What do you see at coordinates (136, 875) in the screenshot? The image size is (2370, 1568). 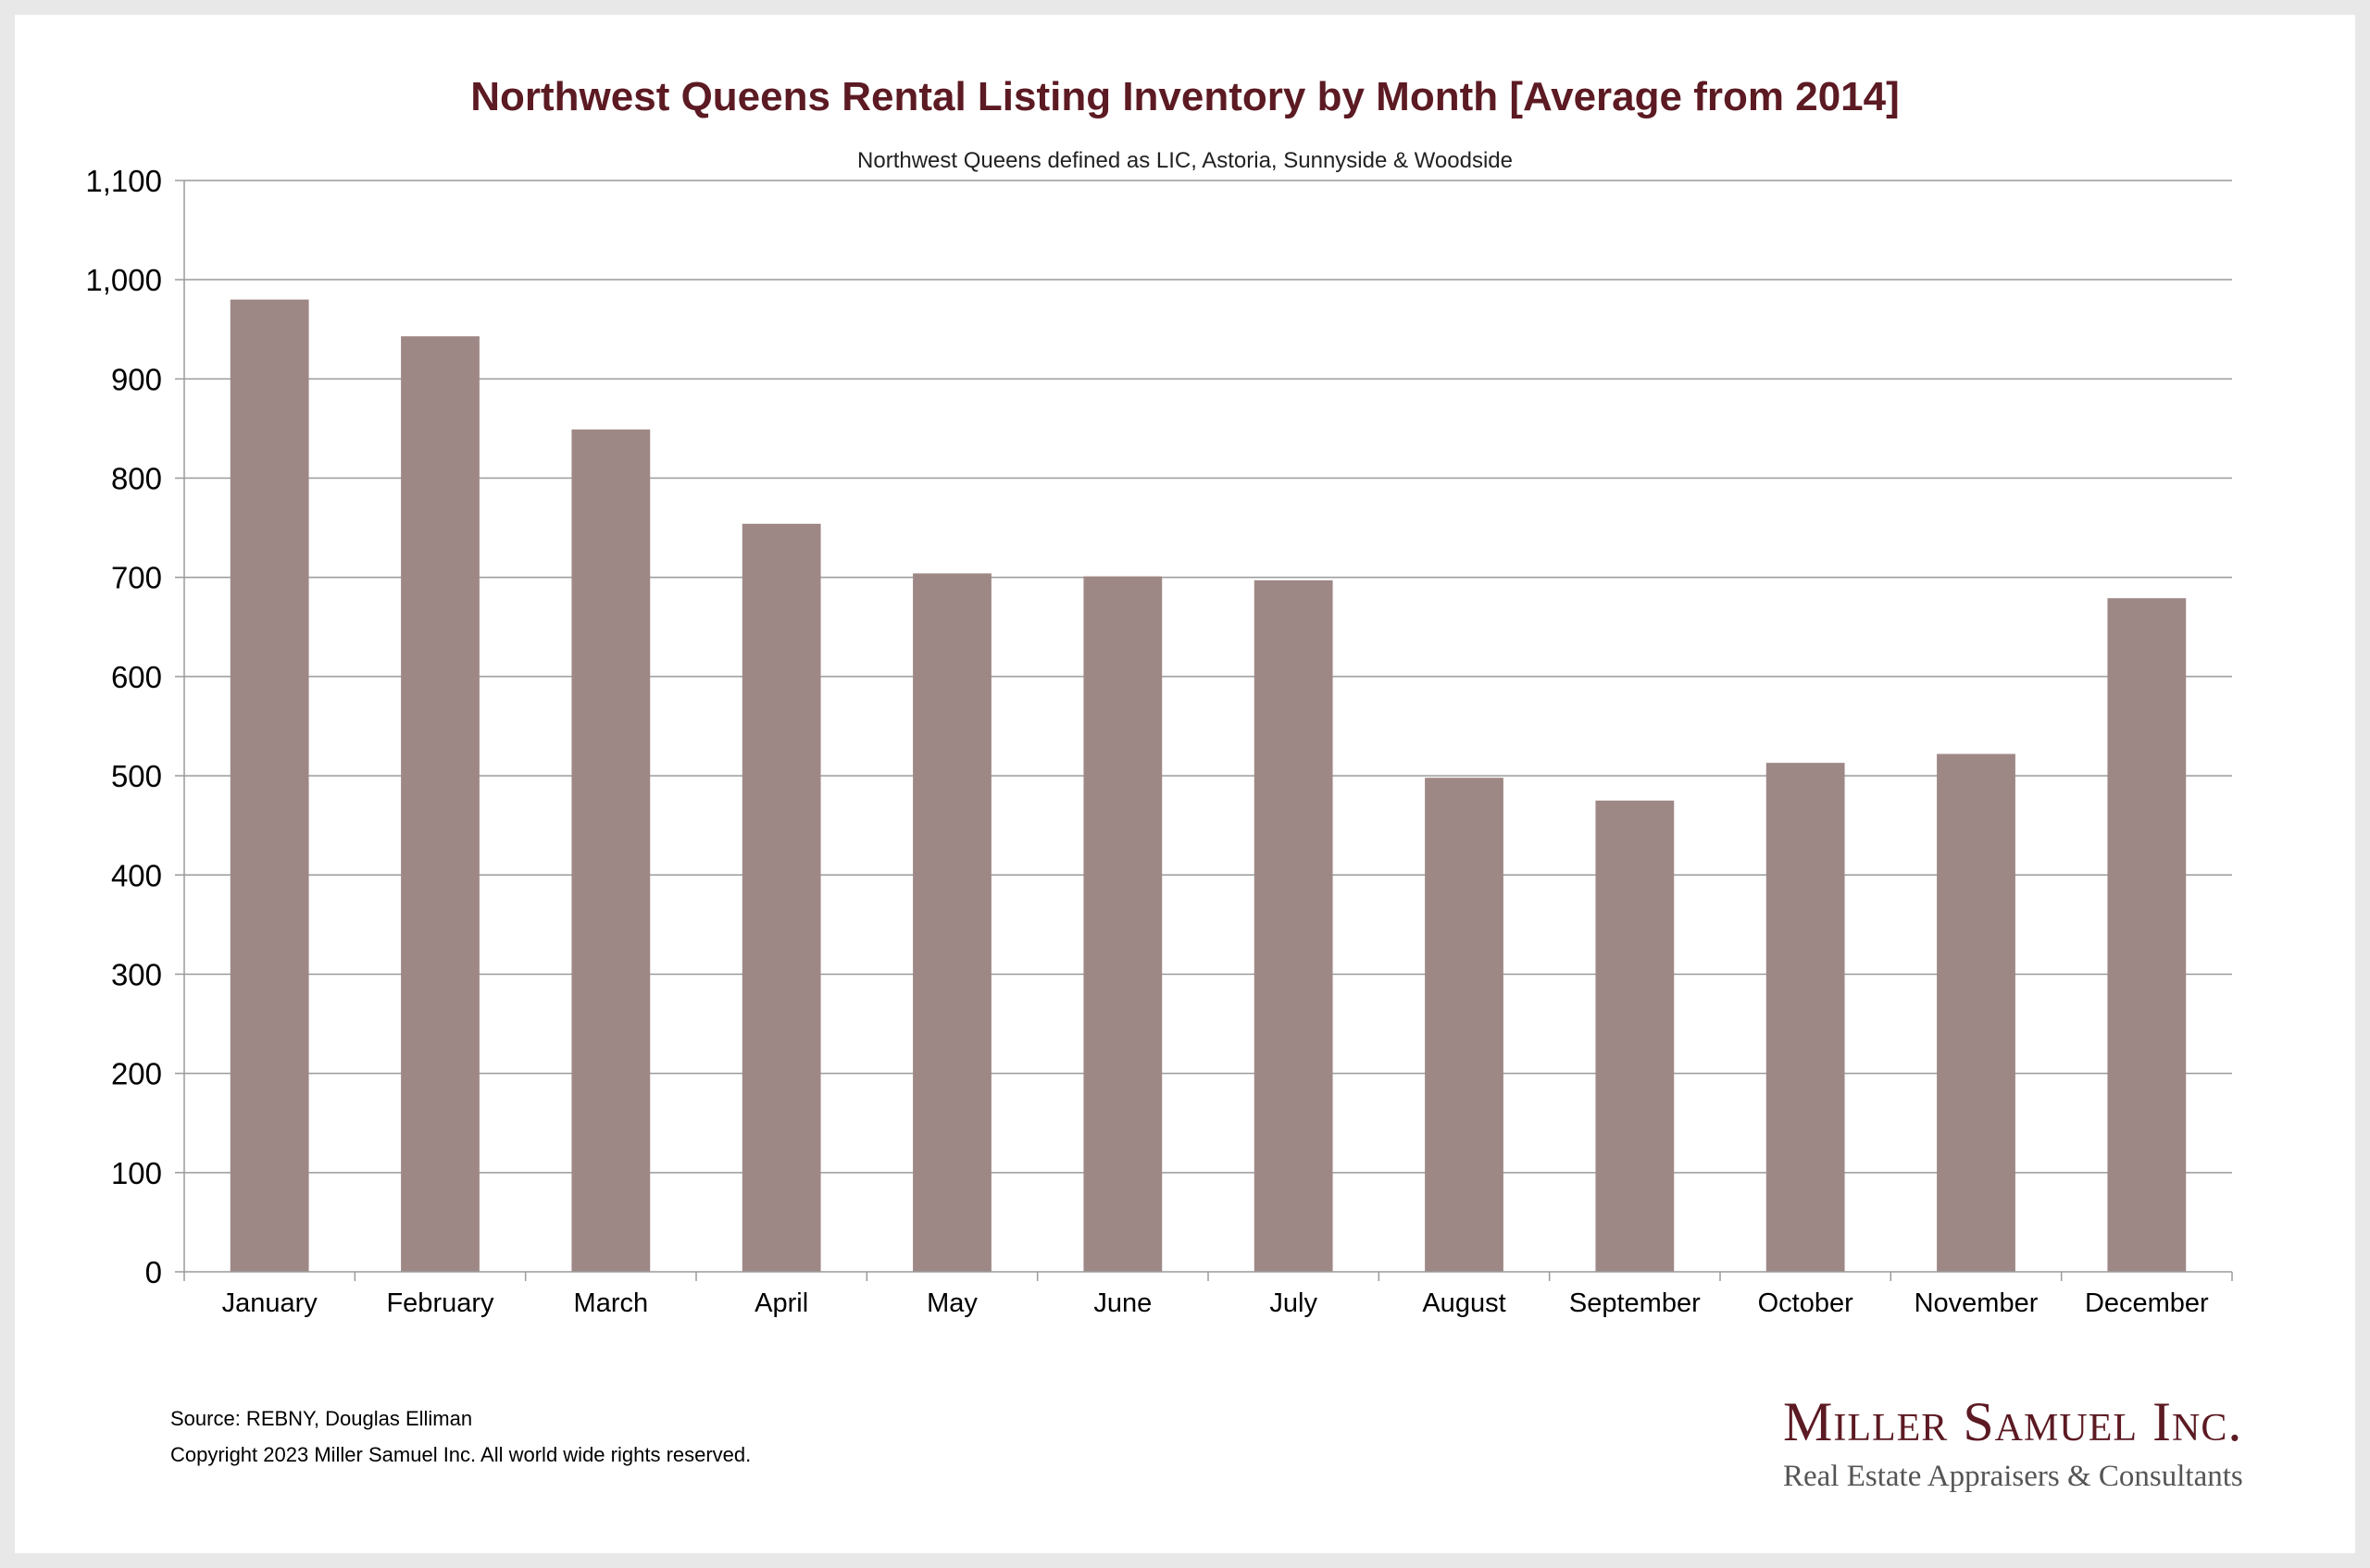 I see `y-tick-label: 400` at bounding box center [136, 875].